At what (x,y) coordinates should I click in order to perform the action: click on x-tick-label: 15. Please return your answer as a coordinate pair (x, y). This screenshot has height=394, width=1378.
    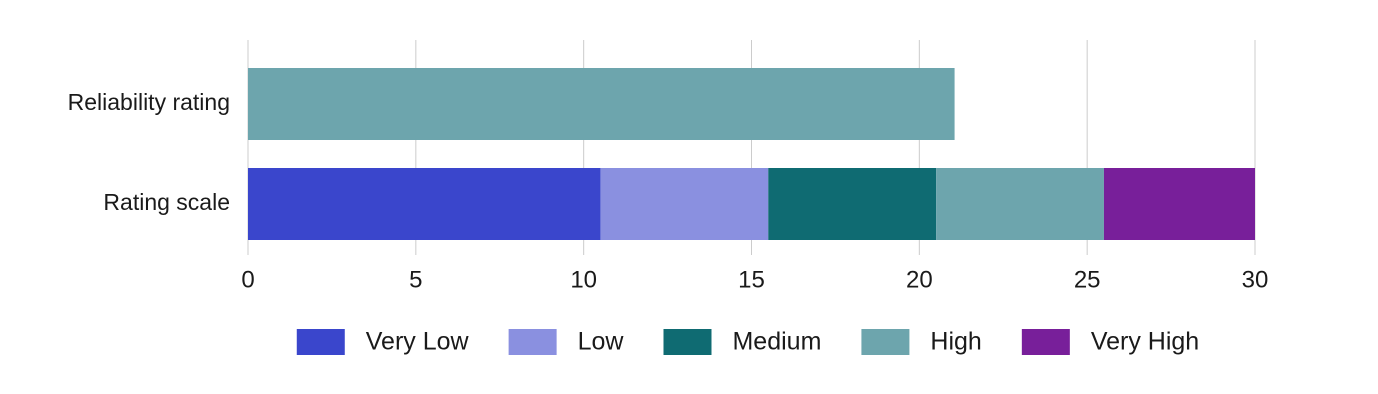
    Looking at the image, I should click on (751, 279).